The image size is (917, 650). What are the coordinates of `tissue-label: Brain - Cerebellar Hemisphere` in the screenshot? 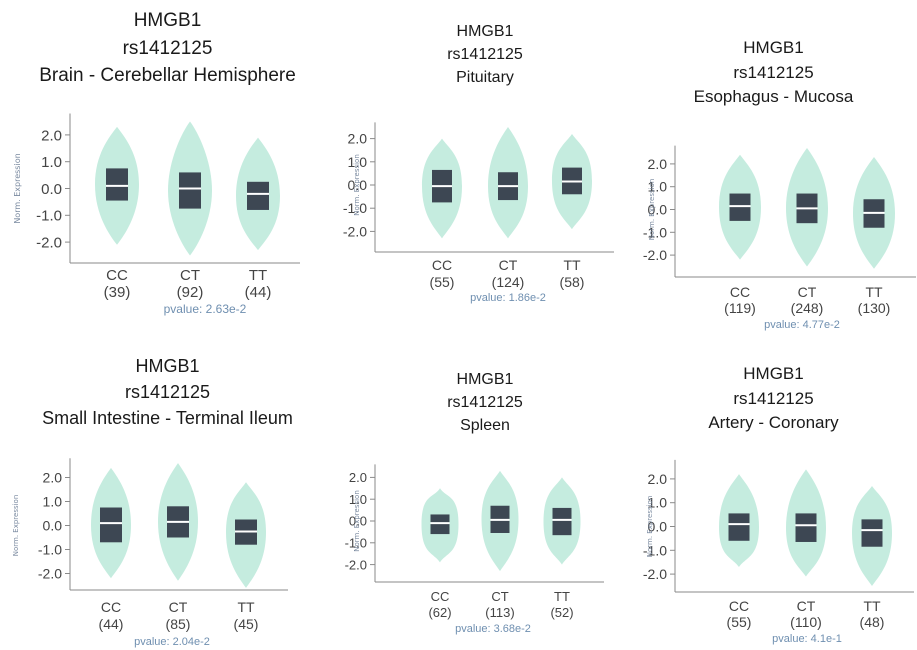 It's located at (167, 76).